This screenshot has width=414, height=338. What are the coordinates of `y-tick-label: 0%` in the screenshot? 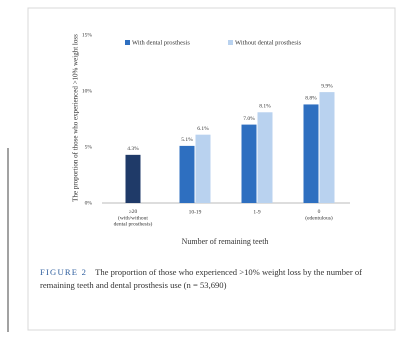 It's located at (89, 203).